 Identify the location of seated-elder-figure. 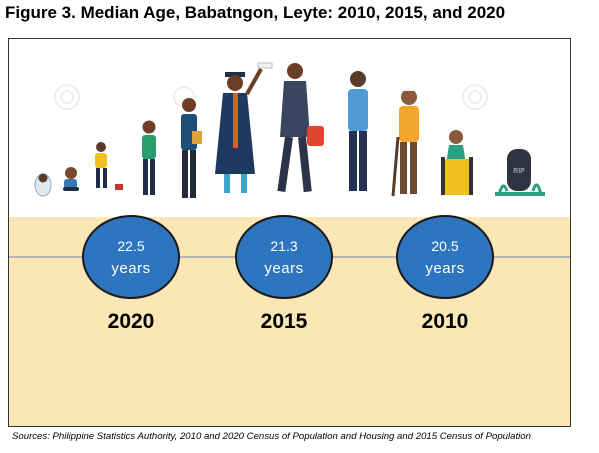
(457, 162).